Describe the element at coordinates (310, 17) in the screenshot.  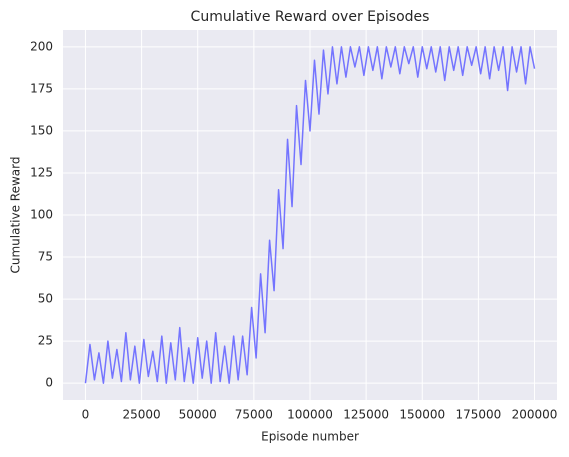
I see `chart-title: Cumulative Reward over Episodes` at that location.